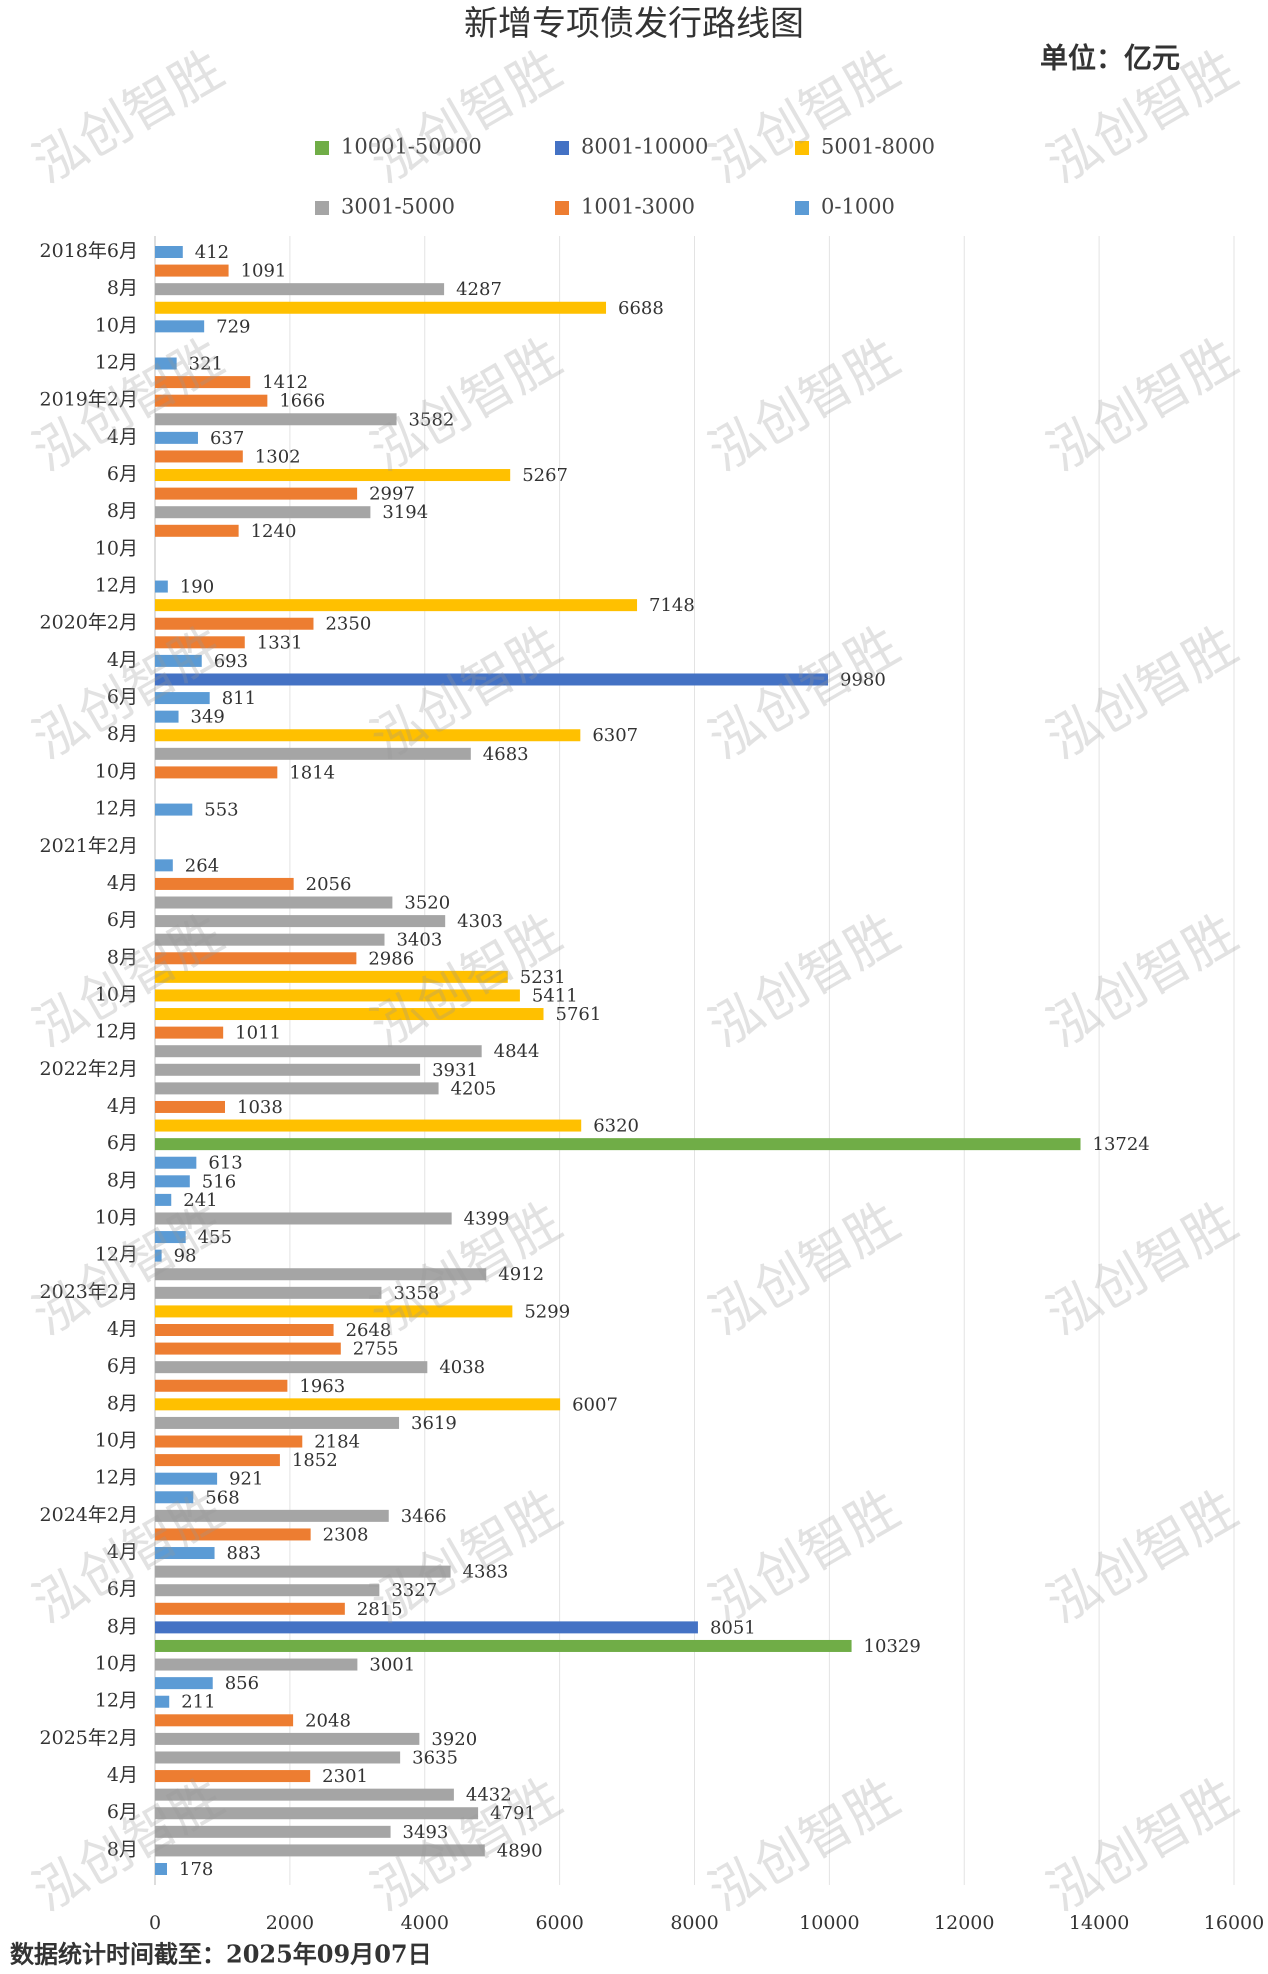  Describe the element at coordinates (964, 1923) in the screenshot. I see `x-tick-label: 12000` at that location.